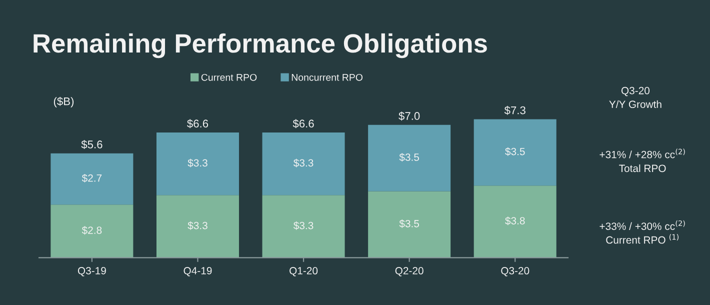 The image size is (710, 305). Describe the element at coordinates (198, 271) in the screenshot. I see `x-tick-label: Q4-19` at that location.